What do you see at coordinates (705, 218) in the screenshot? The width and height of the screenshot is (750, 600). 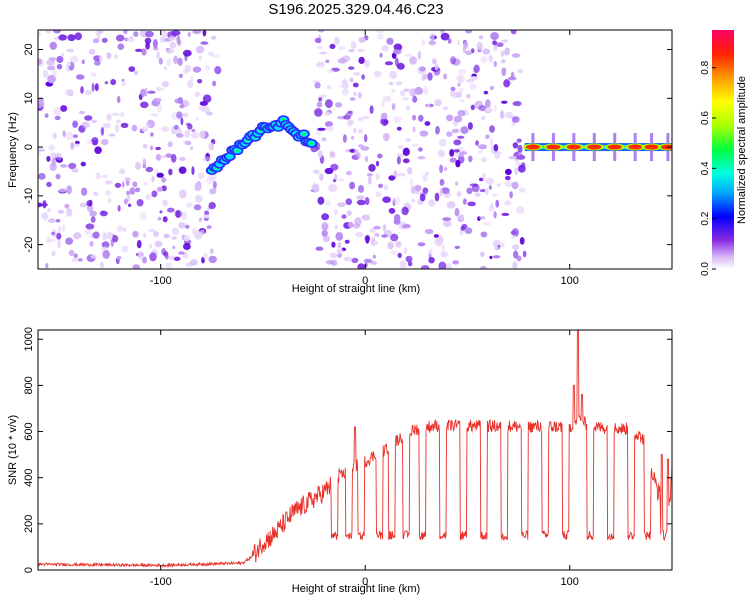 I see `colorbar-tick-label: 0.2` at bounding box center [705, 218].